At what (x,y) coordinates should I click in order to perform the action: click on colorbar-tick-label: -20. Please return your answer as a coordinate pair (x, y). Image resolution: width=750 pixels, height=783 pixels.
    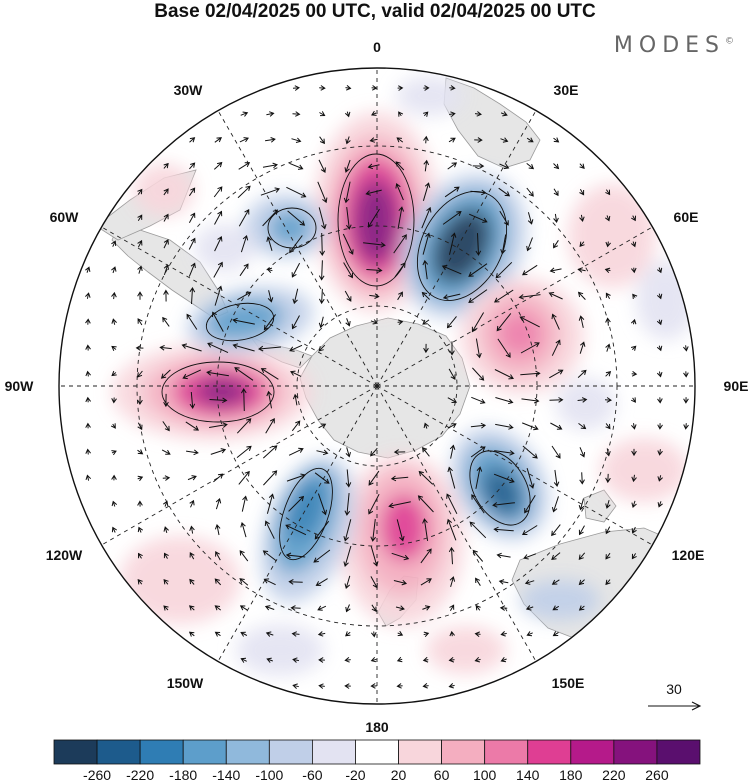
    Looking at the image, I should click on (355, 775).